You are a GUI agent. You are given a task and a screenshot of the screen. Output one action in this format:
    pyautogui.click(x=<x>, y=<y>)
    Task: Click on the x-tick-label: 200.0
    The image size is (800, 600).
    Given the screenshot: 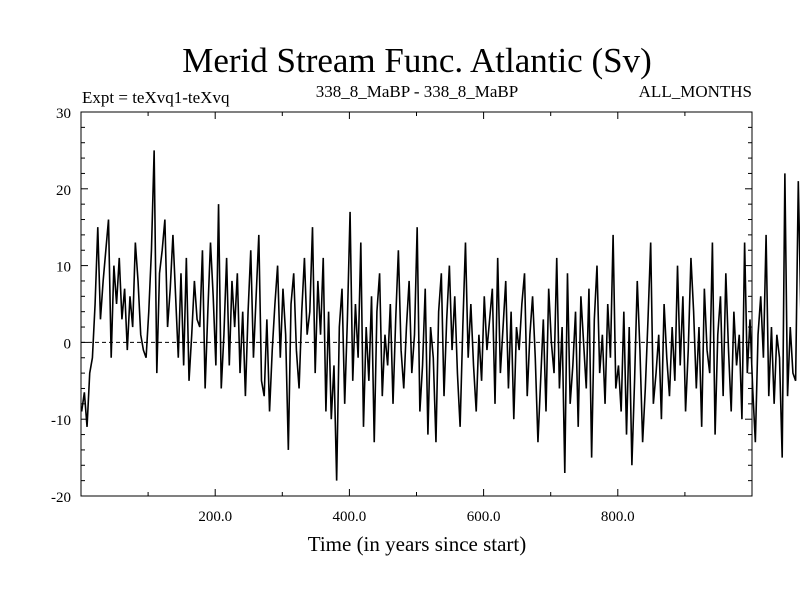 What is the action you would take?
    pyautogui.click(x=215, y=517)
    